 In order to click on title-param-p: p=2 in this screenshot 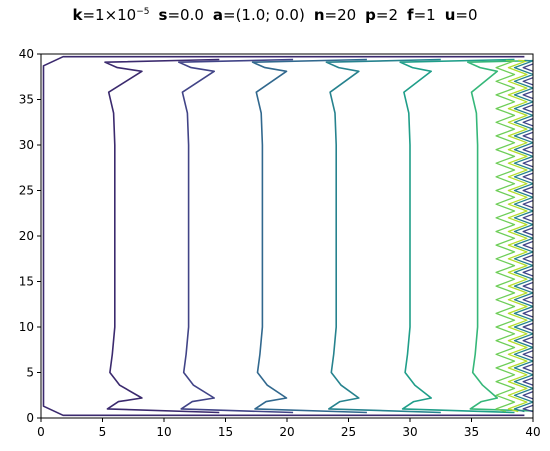, I will do `click(381, 15)`.